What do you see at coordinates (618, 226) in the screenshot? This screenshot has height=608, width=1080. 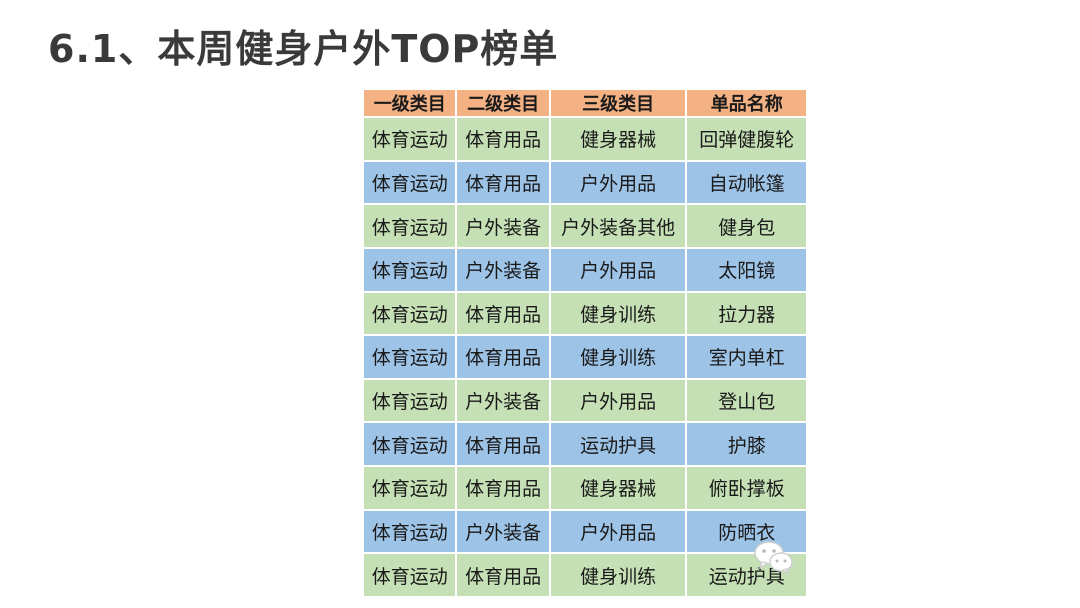 I see `table-cell: 户外装备其他` at bounding box center [618, 226].